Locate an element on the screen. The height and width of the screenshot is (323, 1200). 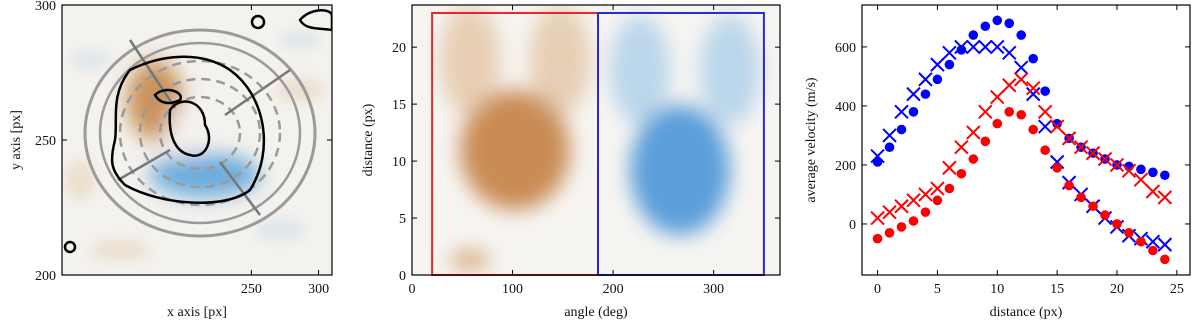
y-tick-label: 600 is located at coordinates (845, 48).